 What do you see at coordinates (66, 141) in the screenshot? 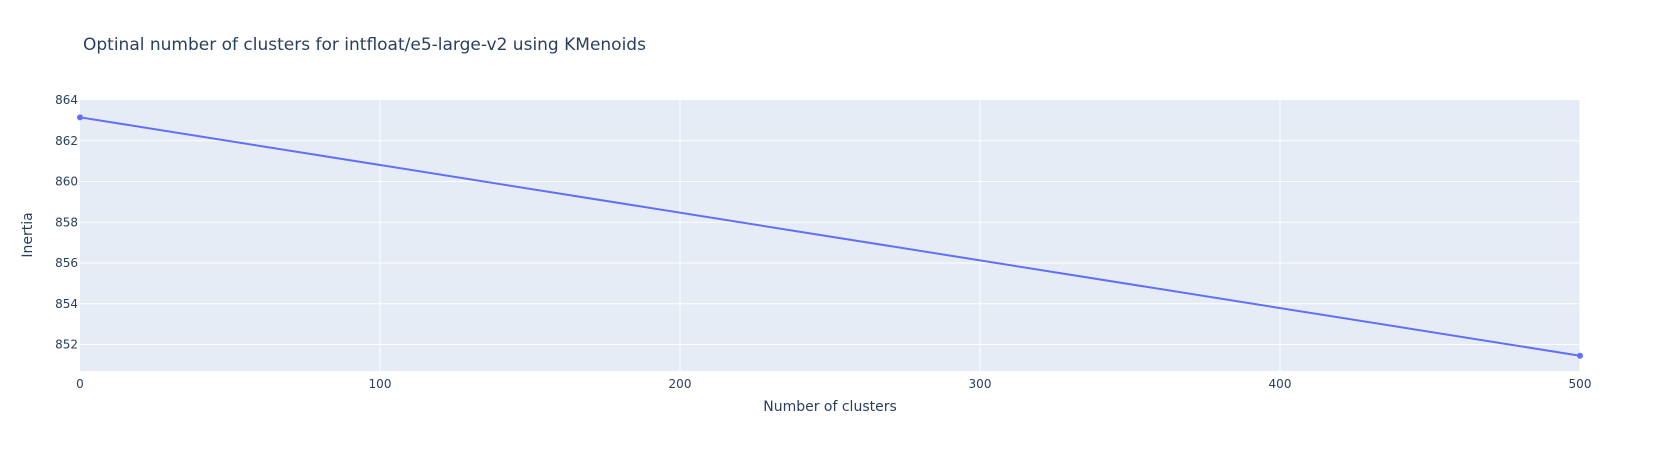
I see `y-tick-label: 862` at bounding box center [66, 141].